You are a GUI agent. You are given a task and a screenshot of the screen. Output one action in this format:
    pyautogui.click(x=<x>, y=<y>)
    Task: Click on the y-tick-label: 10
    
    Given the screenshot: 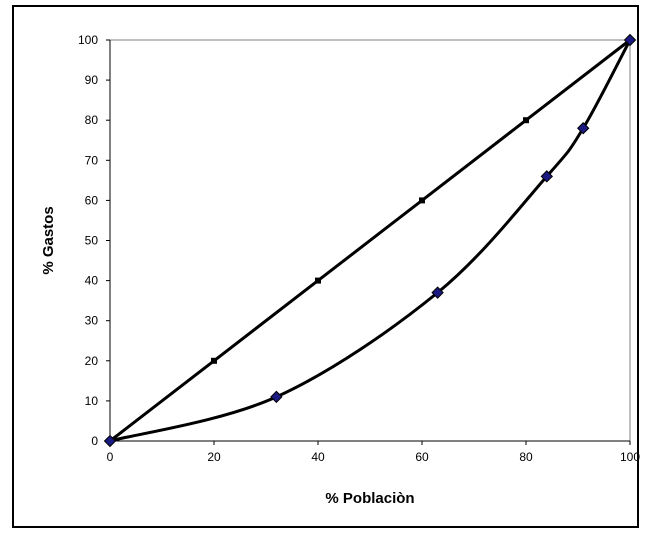 What is the action you would take?
    pyautogui.click(x=92, y=401)
    